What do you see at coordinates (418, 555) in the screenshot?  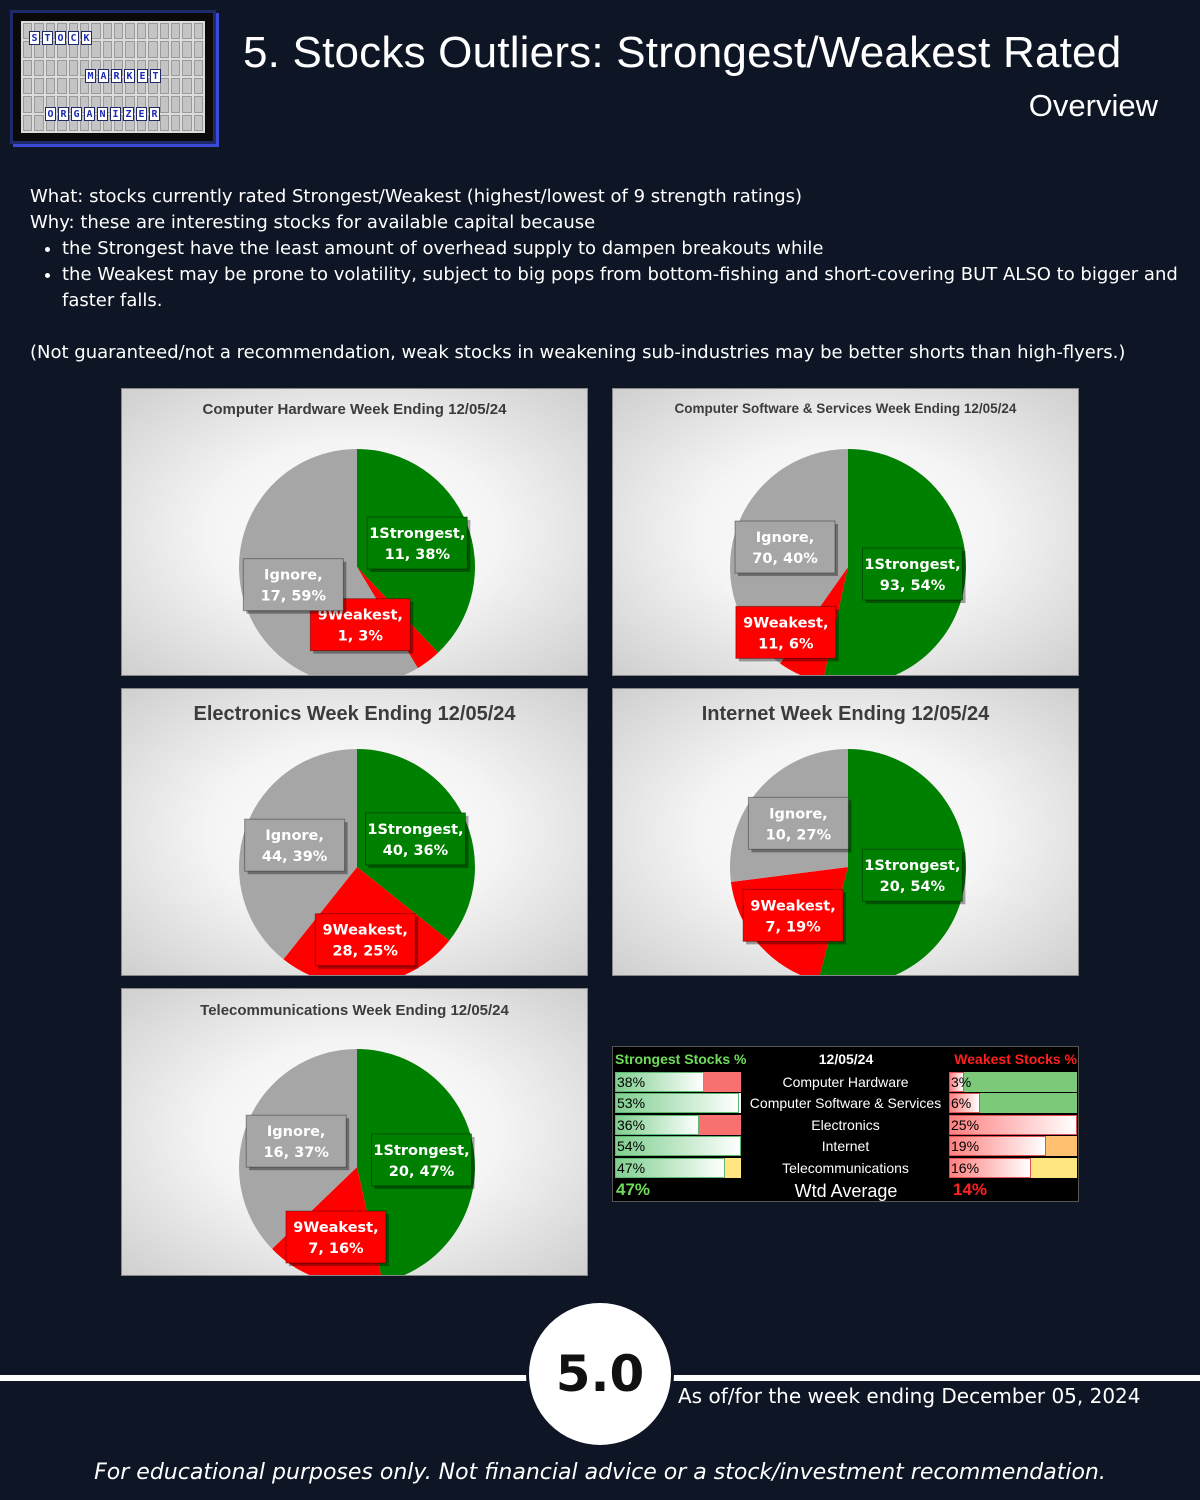 I see `pie-label-value: 11, 38%` at bounding box center [418, 555].